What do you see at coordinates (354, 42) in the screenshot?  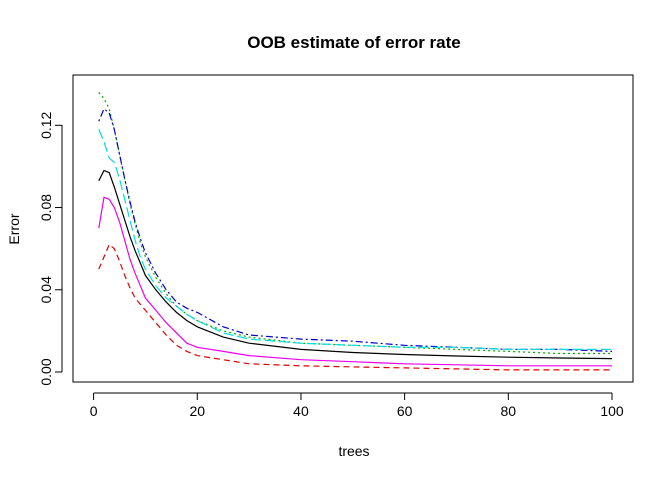 I see `chart-title: OOB estimate of error rate` at bounding box center [354, 42].